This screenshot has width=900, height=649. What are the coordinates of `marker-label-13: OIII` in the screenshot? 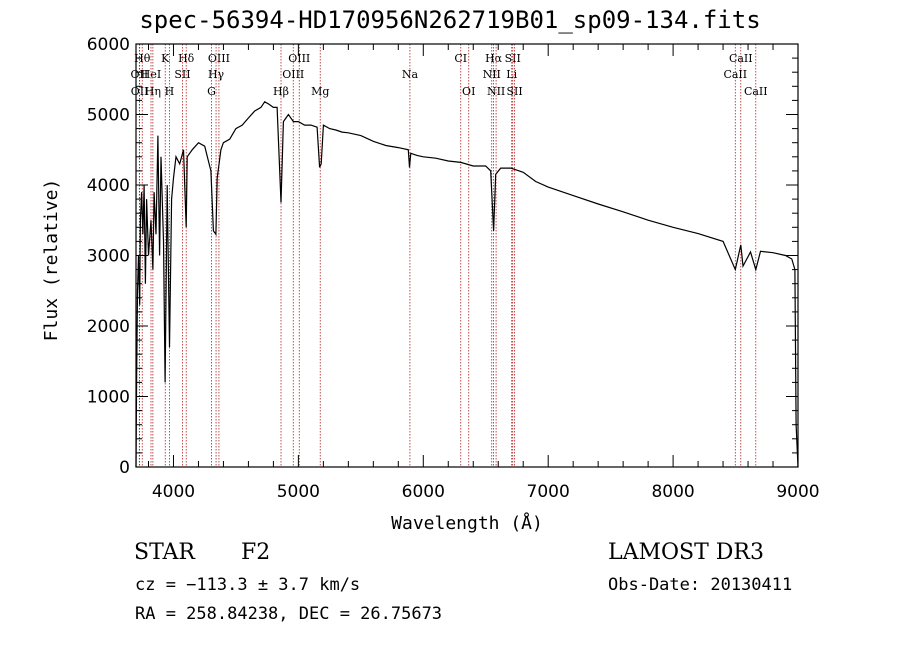 It's located at (293, 74).